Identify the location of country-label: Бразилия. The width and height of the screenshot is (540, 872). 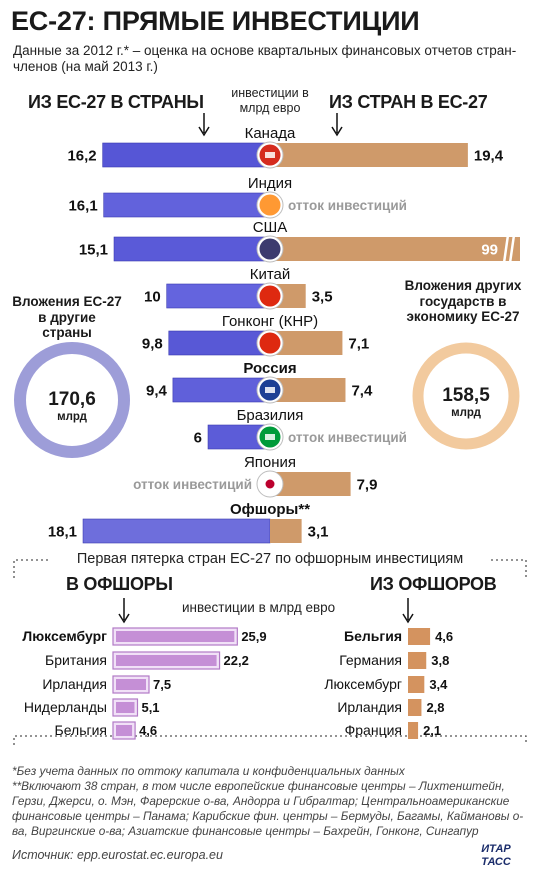
(270, 415).